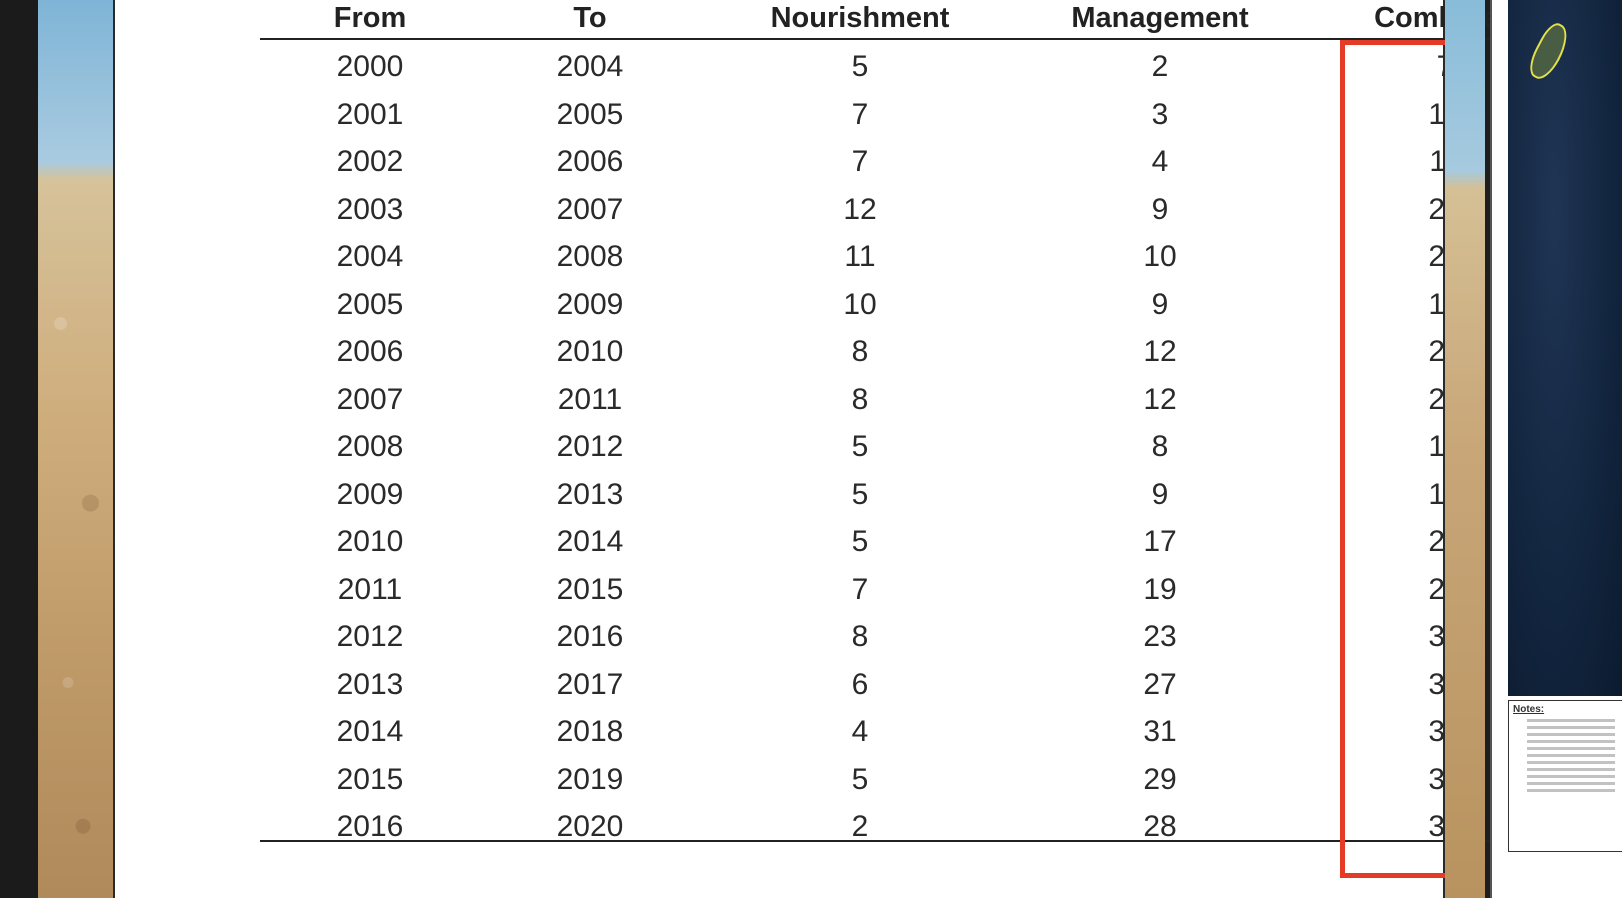 This screenshot has width=1622, height=898. What do you see at coordinates (1565, 776) in the screenshot?
I see `map-notes: Notes:` at bounding box center [1565, 776].